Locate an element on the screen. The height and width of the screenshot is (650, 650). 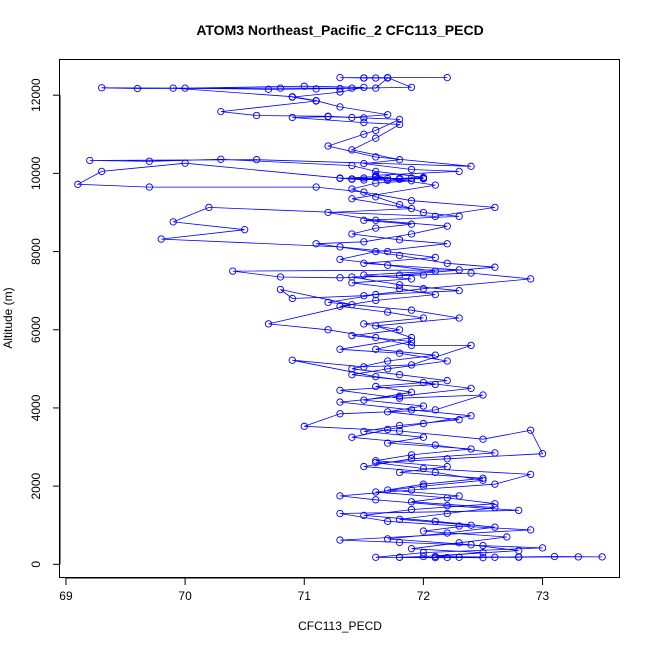
y-tick-label: 0 is located at coordinates (36, 564).